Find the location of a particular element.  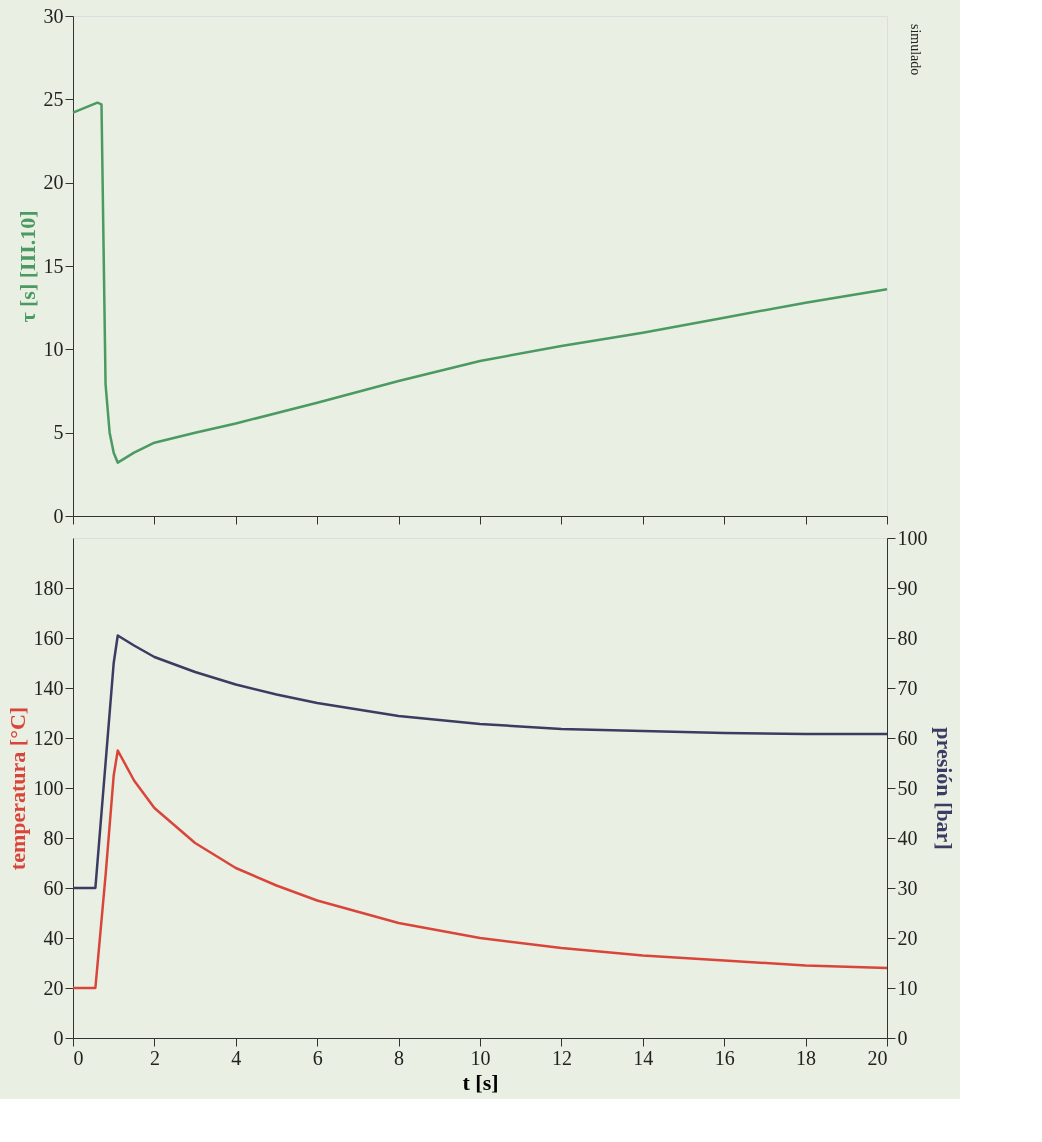

y2-tick-label: 70 is located at coordinates (907, 687).